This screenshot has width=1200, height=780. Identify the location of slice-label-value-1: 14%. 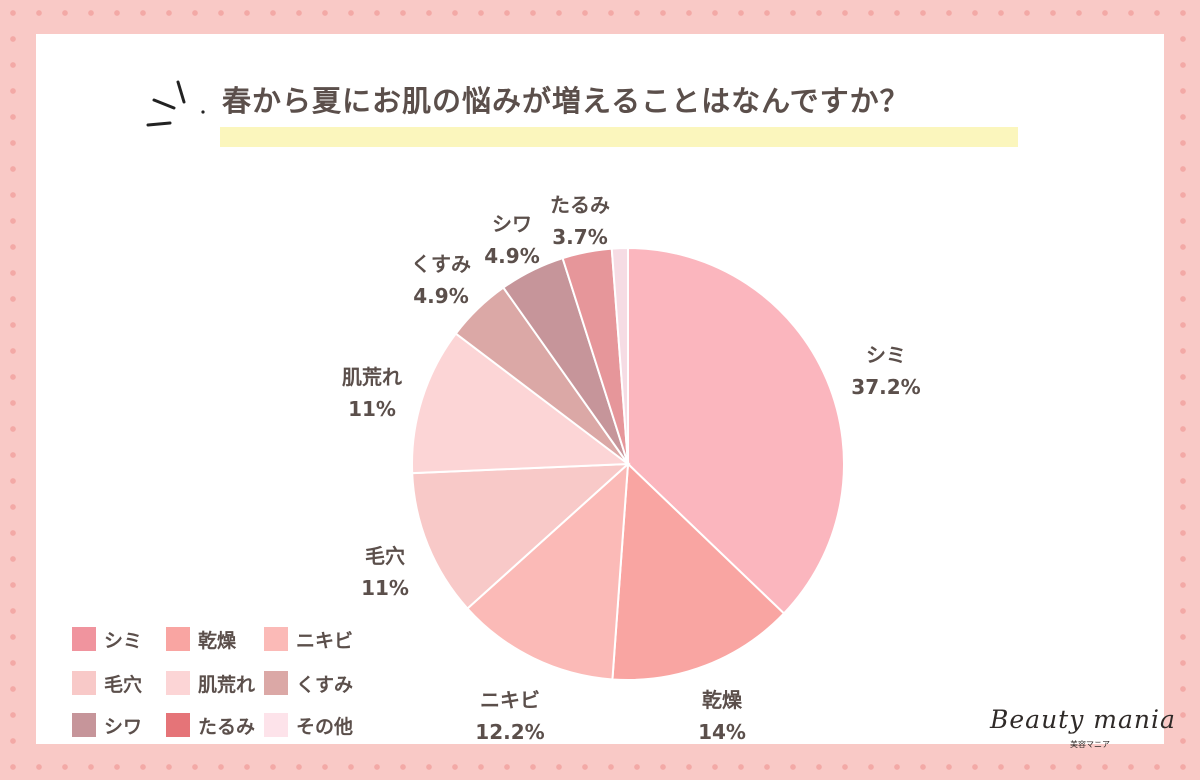
(722, 732).